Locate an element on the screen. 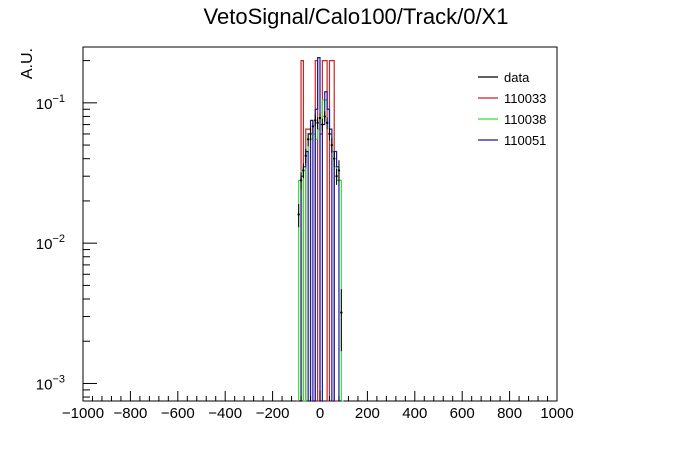 This screenshot has height=472, width=696. x-tick-label: 1000 is located at coordinates (556, 413).